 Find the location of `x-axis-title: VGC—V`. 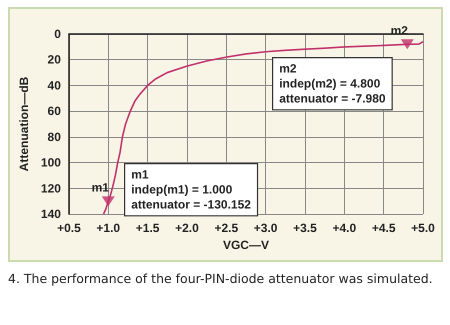

x-axis-title: VGC—V is located at coordinates (245, 245).